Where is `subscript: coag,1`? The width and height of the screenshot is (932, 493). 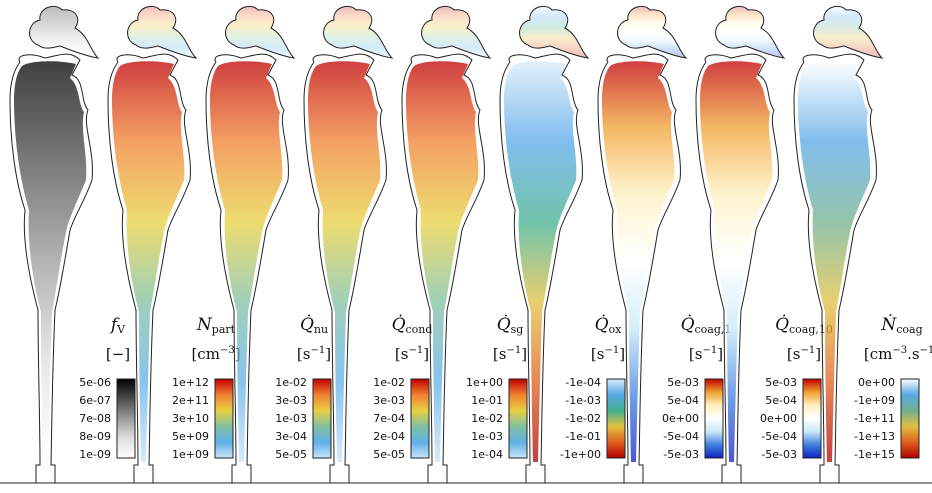
subscript: coag,1 is located at coordinates (713, 329).